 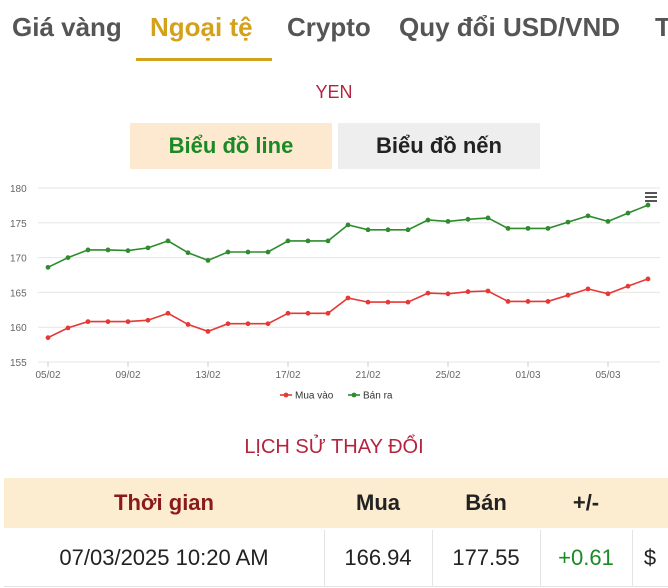 I want to click on menu-icon, so click(x=651, y=197).